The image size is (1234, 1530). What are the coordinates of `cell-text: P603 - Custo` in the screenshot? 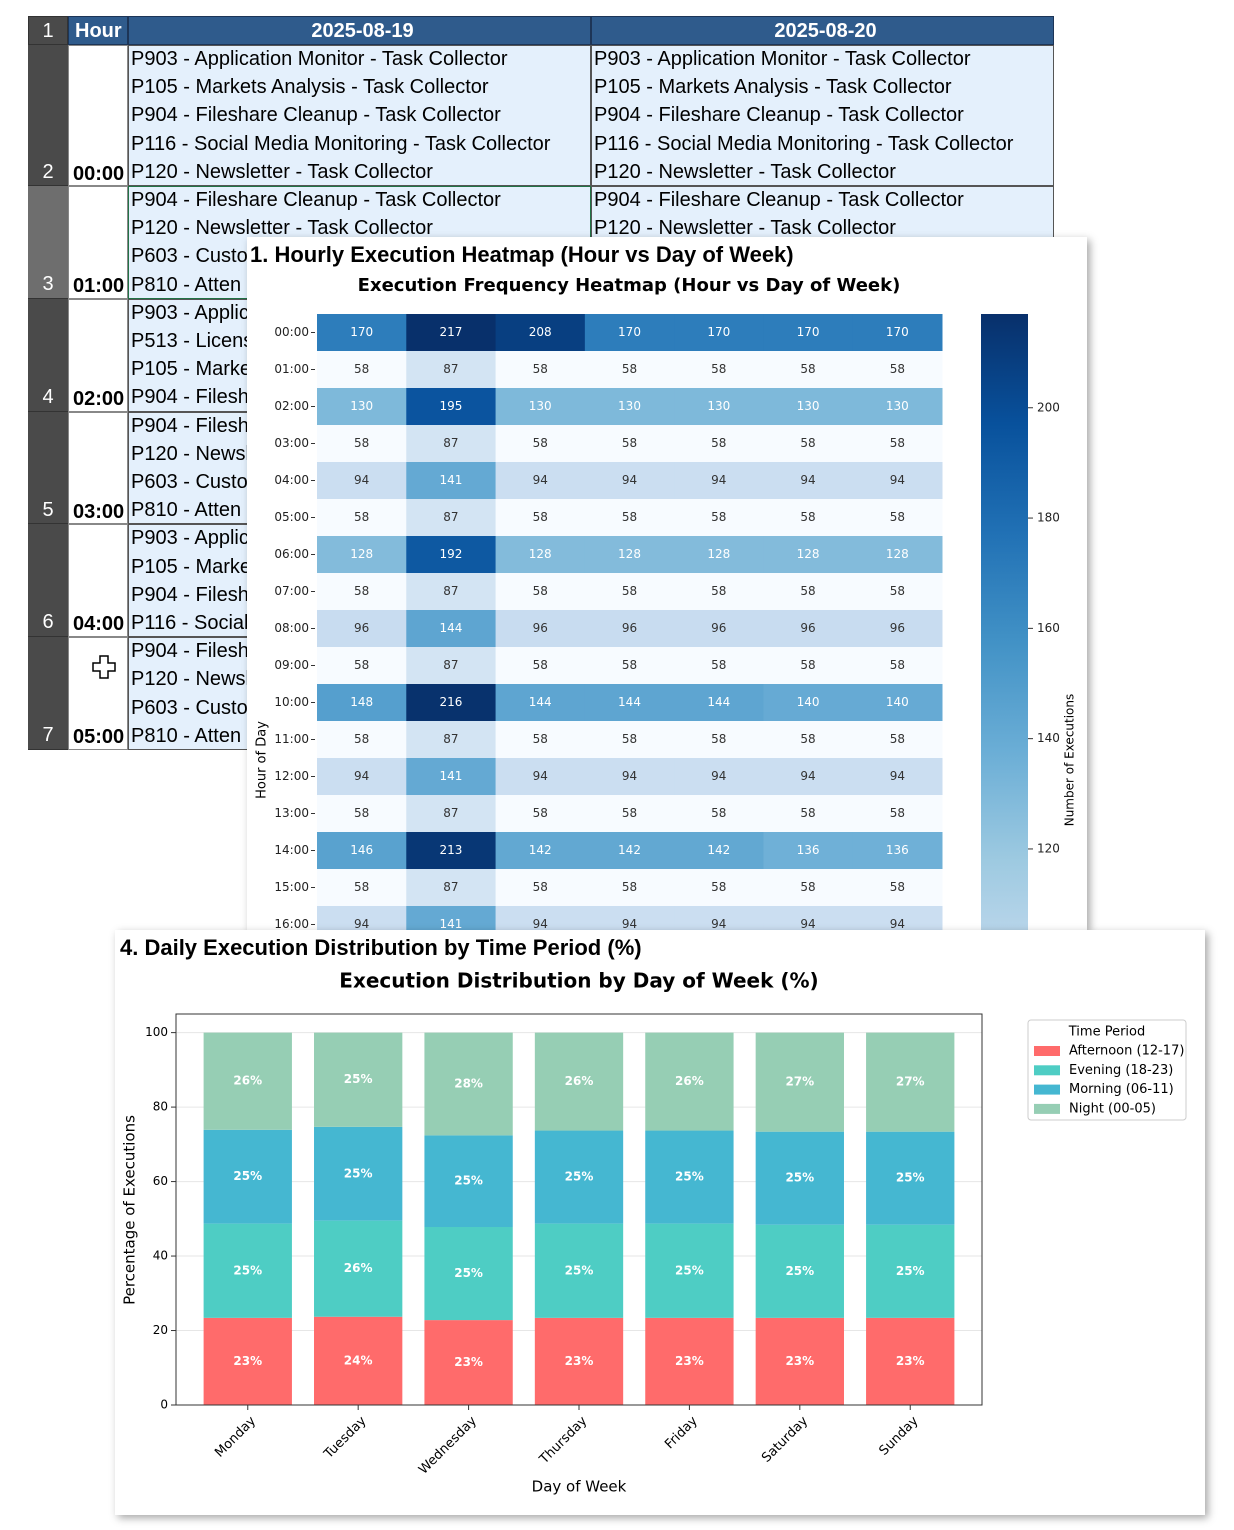 It's located at (189, 482).